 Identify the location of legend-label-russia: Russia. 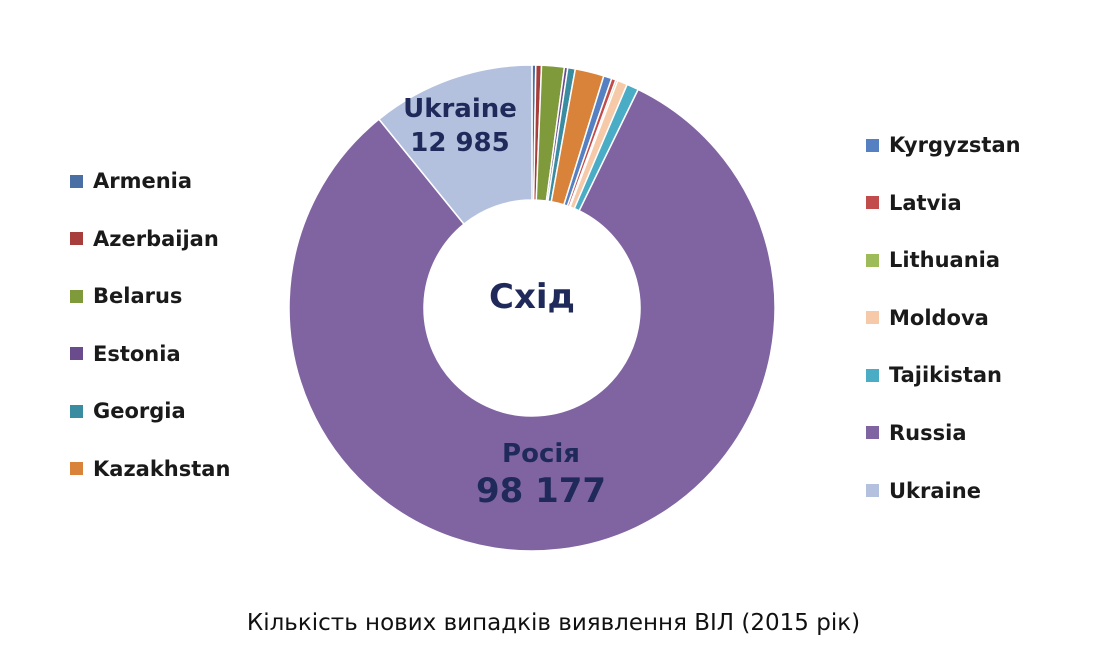
(928, 432).